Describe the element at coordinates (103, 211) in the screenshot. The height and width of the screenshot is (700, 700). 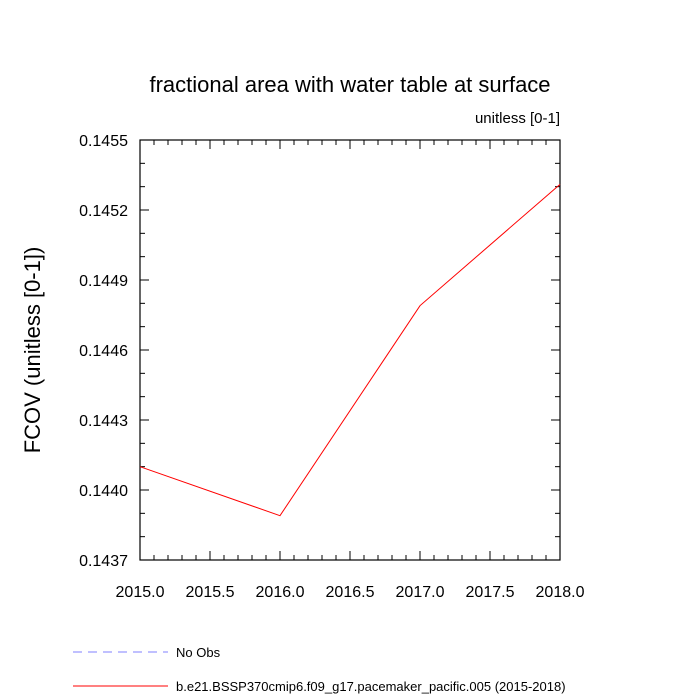
I see `y-tick-label: 0.1452` at that location.